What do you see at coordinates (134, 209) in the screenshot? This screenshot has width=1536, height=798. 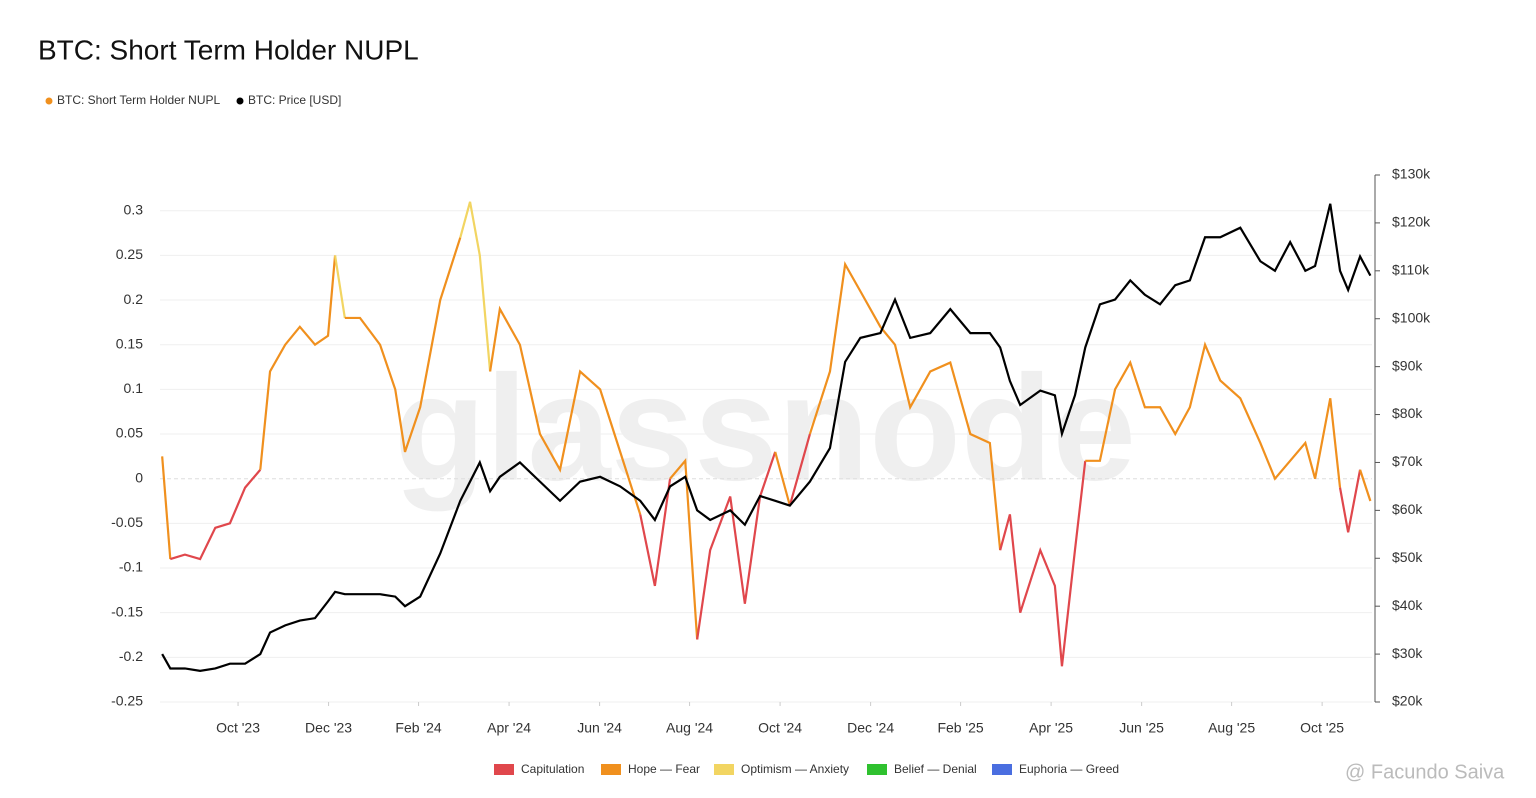 I see `y-tick-label: 0.3` at bounding box center [134, 209].